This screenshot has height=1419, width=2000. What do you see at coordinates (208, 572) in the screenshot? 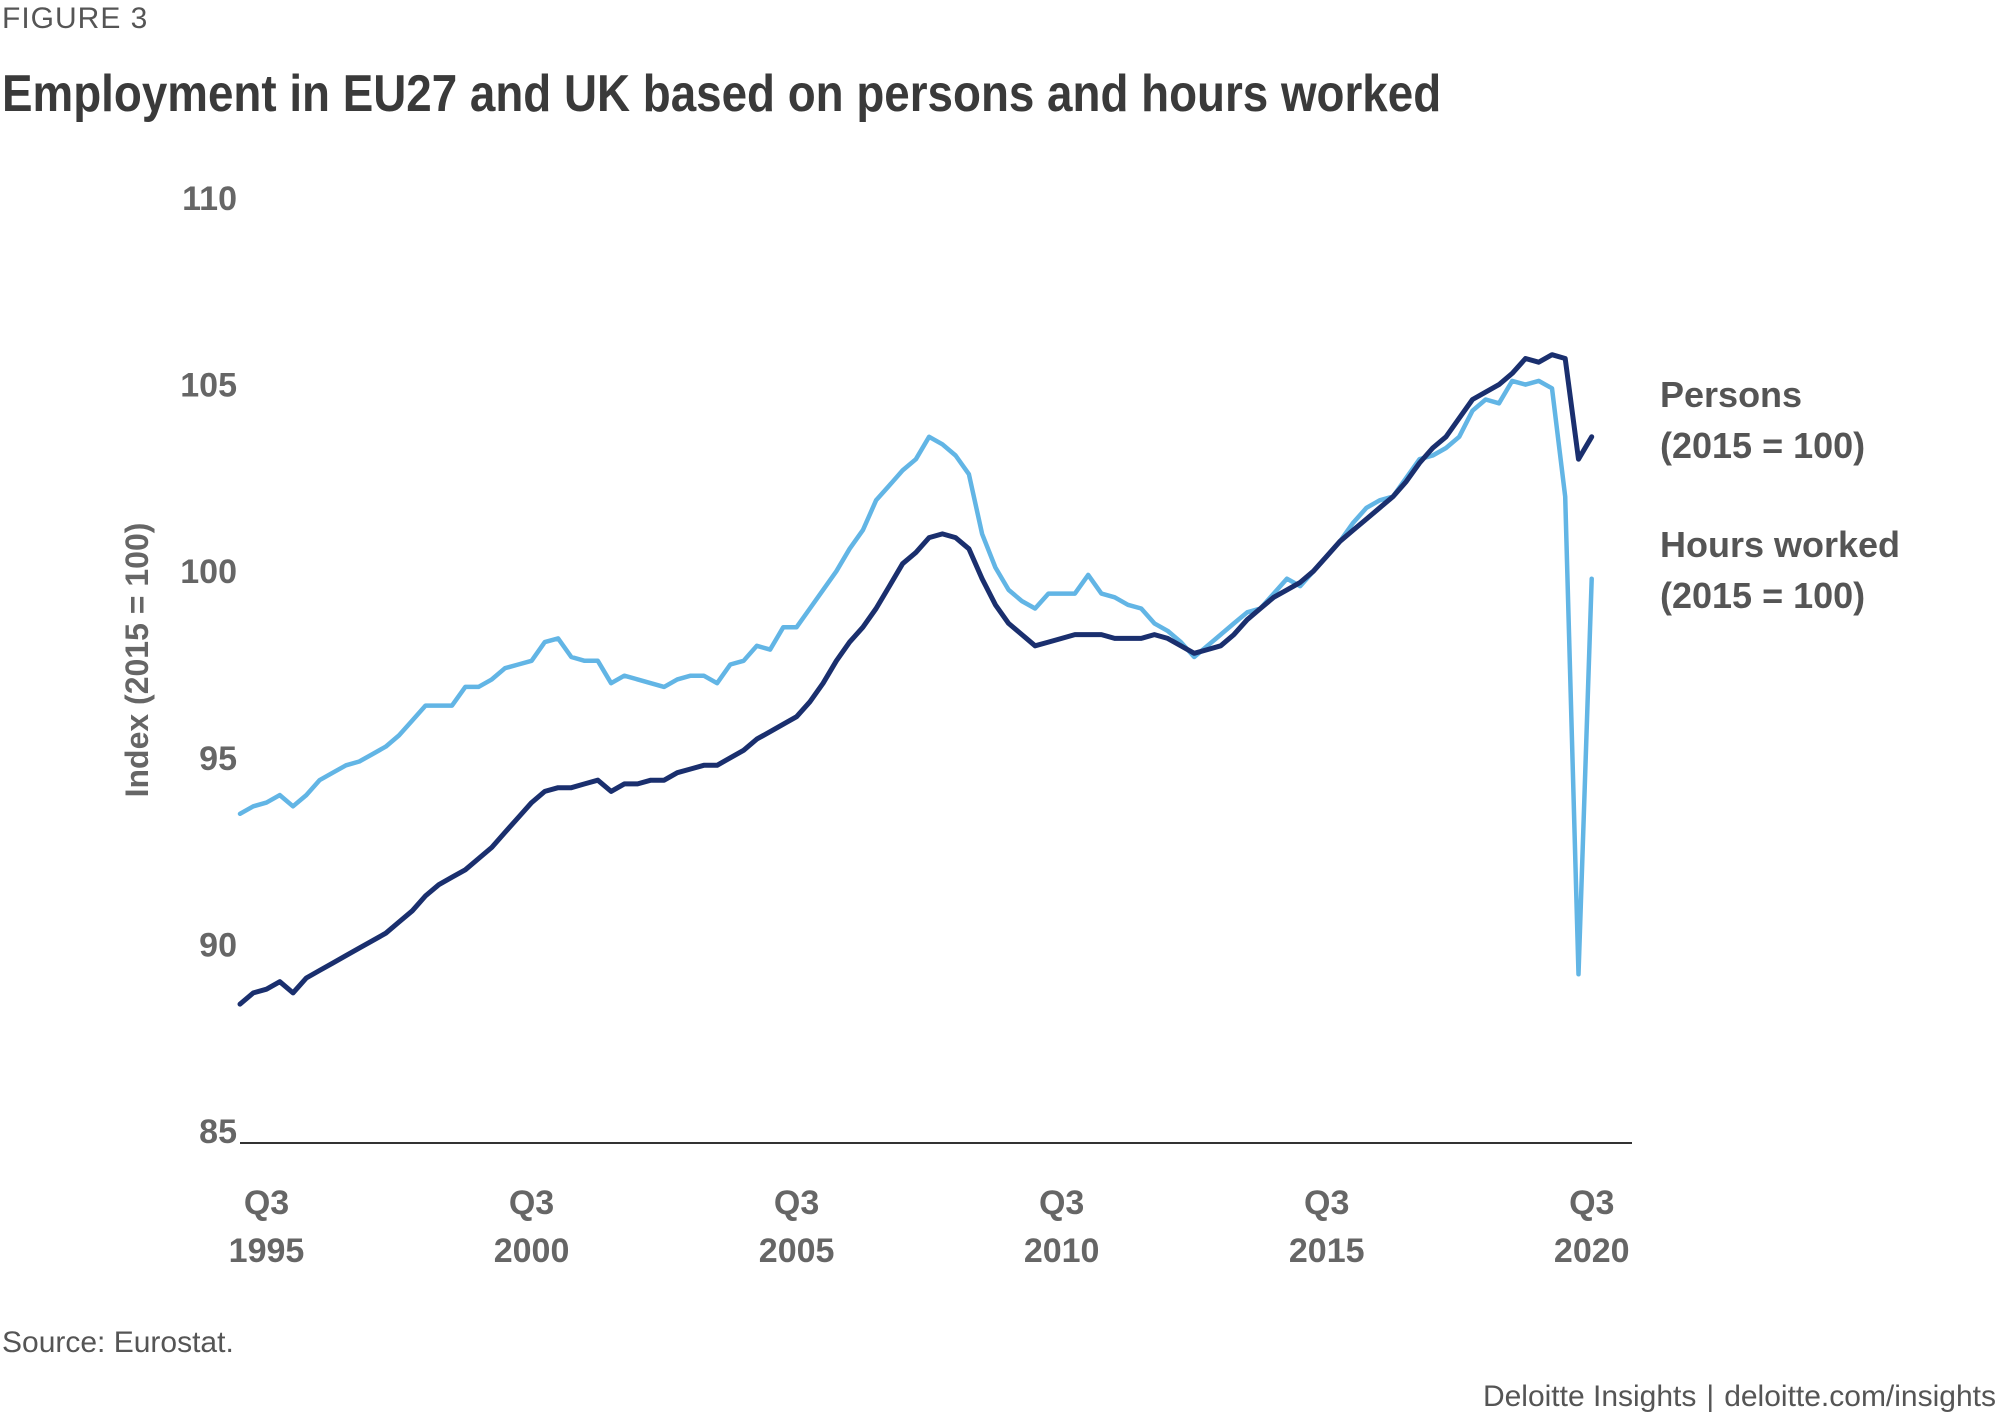
I see `y-tick-label: 100` at bounding box center [208, 572].